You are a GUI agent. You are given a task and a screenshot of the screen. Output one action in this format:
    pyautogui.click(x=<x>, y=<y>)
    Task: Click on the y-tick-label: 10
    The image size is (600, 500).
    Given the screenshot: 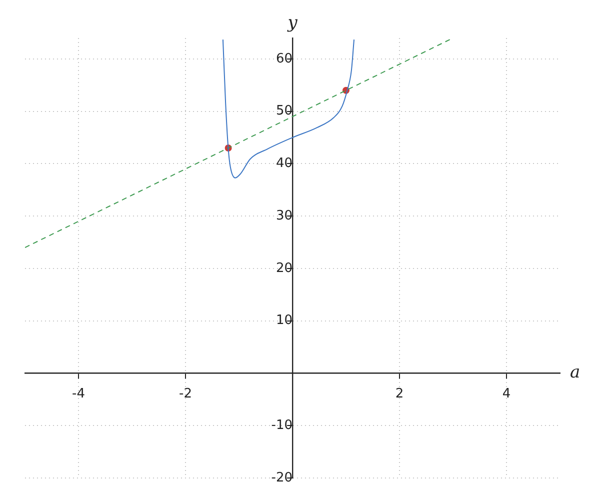 What is the action you would take?
    pyautogui.click(x=284, y=320)
    